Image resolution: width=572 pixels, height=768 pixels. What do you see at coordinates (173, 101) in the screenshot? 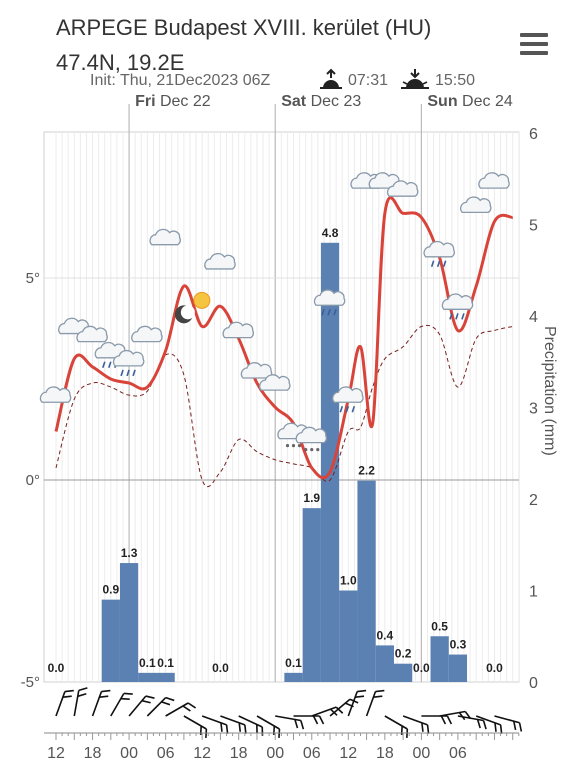
I see `day-label-0: Fri Dec 22` at bounding box center [173, 101].